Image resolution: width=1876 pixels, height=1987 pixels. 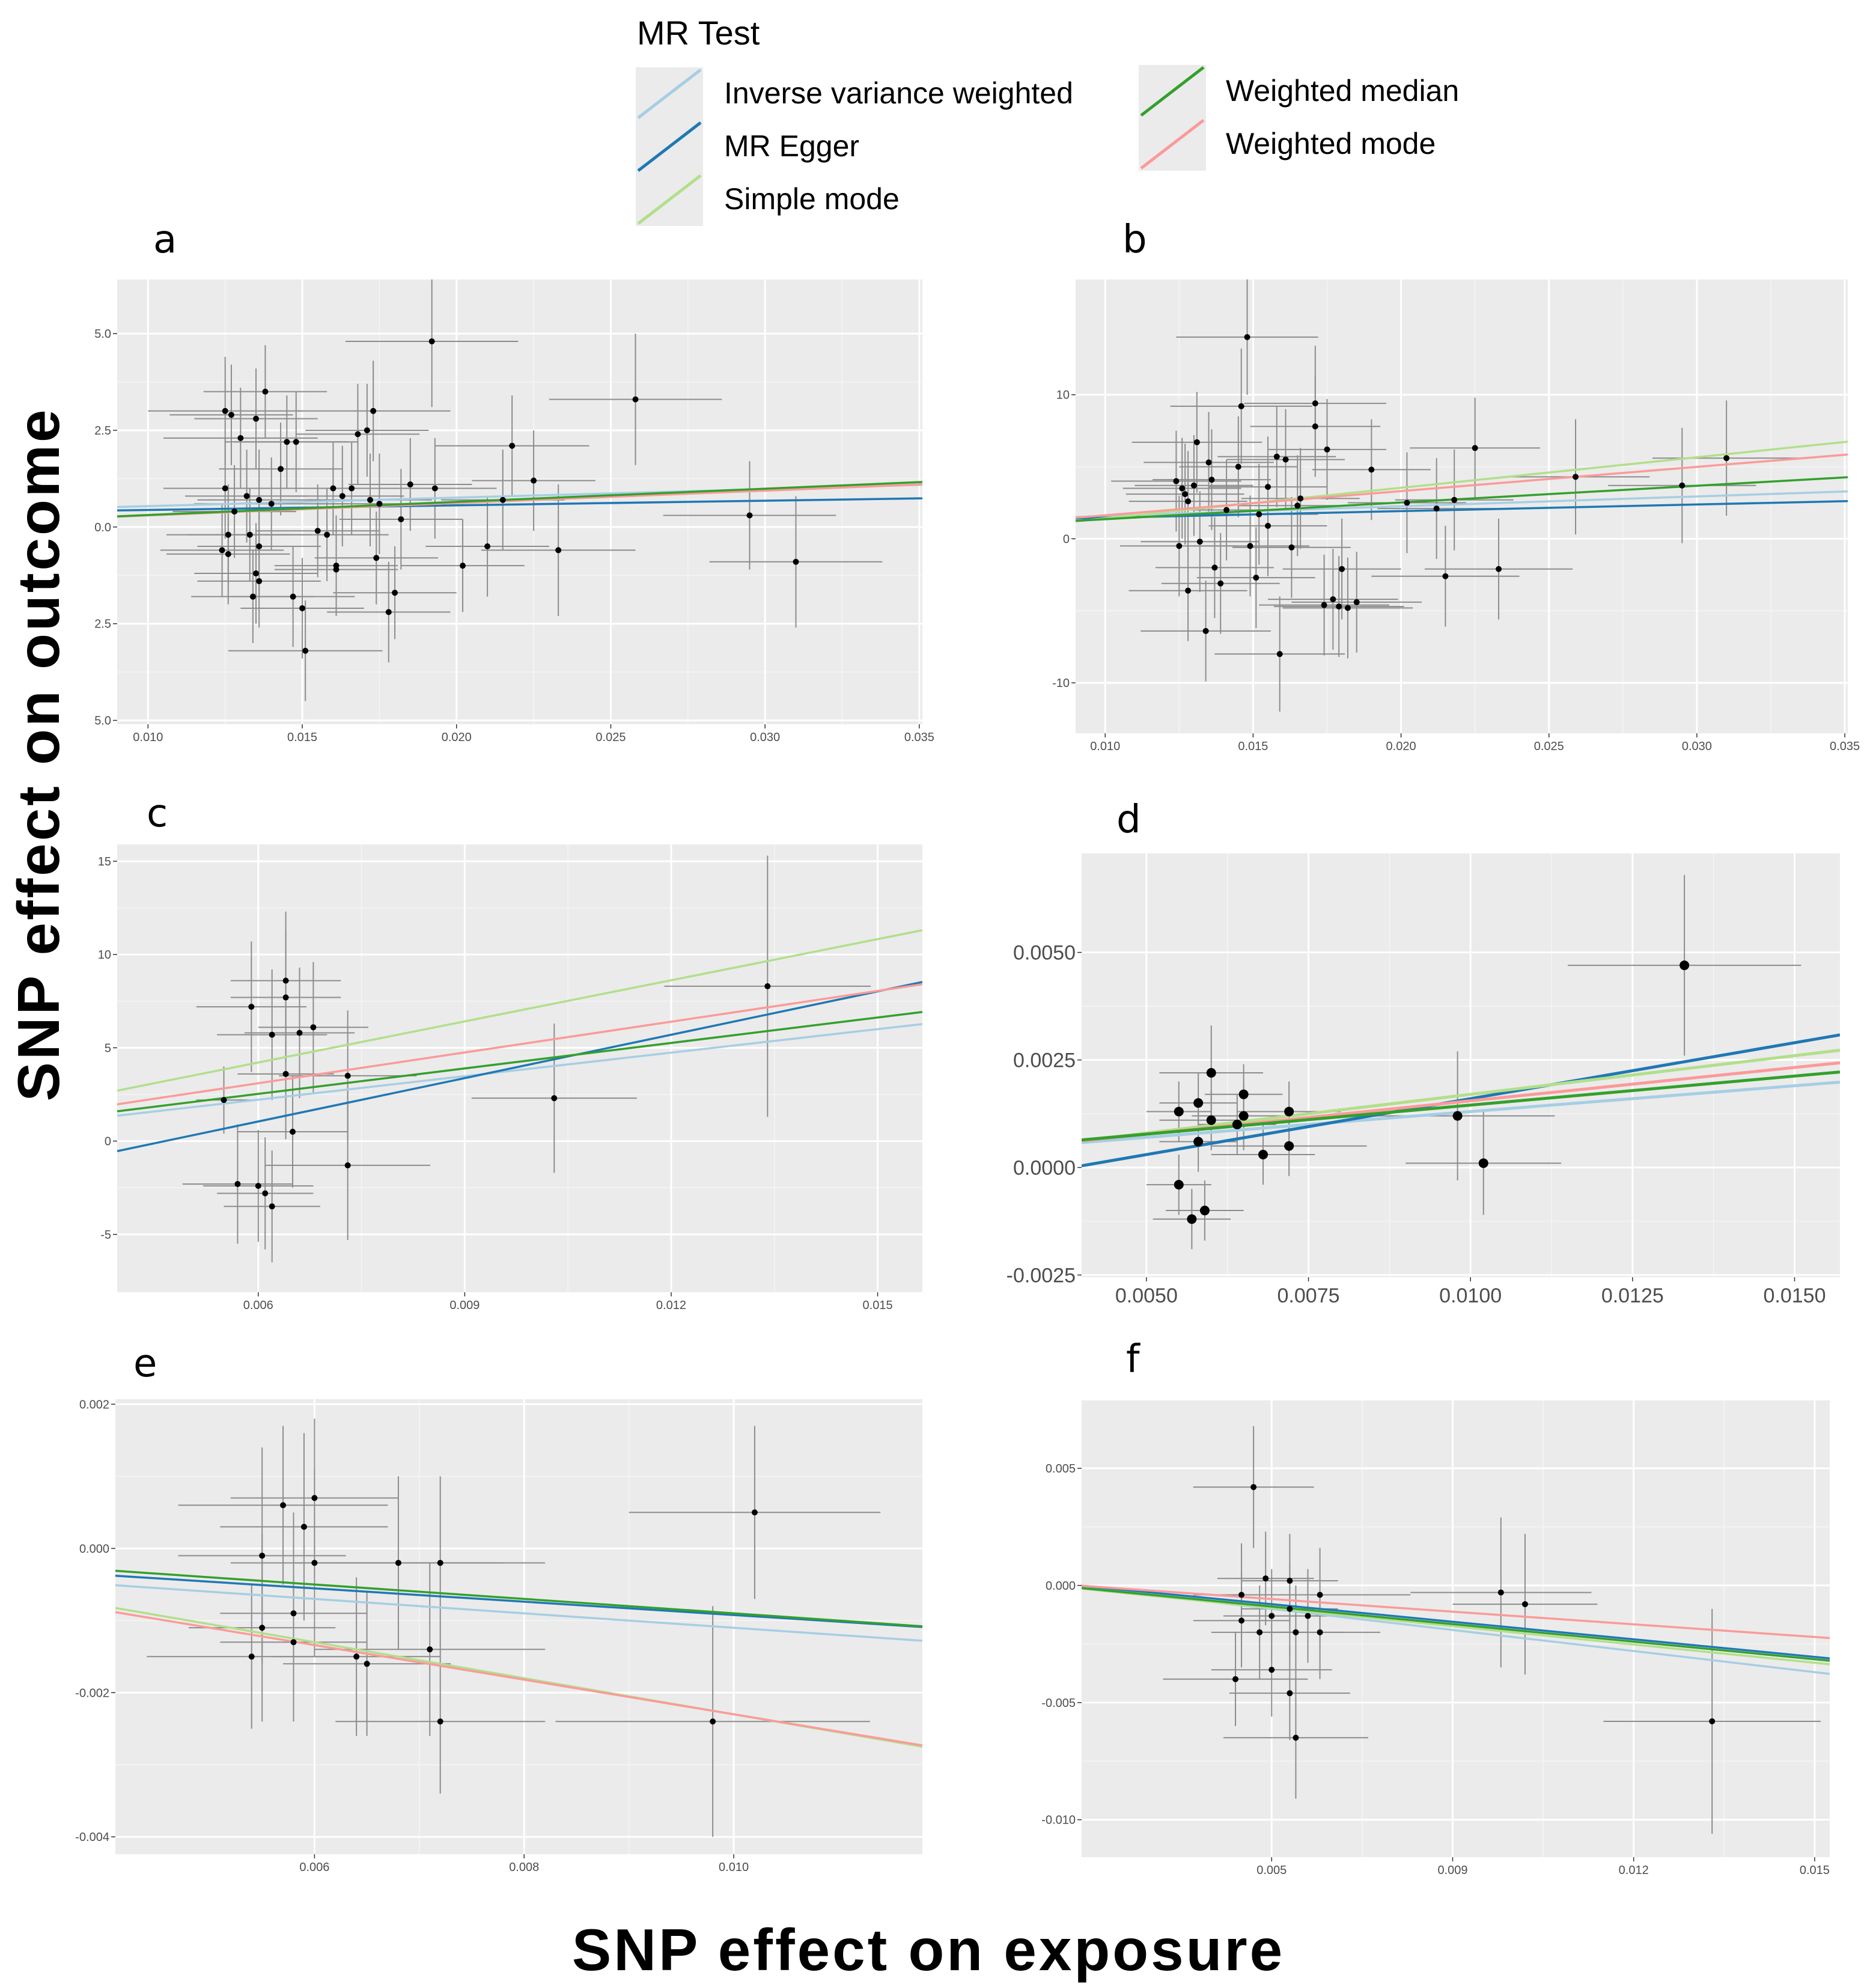 What do you see at coordinates (878, 1306) in the screenshot?
I see `x-tick-label: 0.015` at bounding box center [878, 1306].